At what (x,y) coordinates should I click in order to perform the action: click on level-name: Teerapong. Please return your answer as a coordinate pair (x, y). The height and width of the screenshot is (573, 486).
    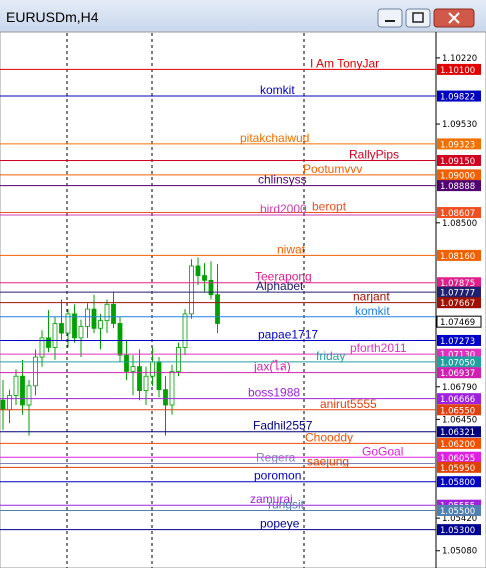
    Looking at the image, I should click on (283, 277).